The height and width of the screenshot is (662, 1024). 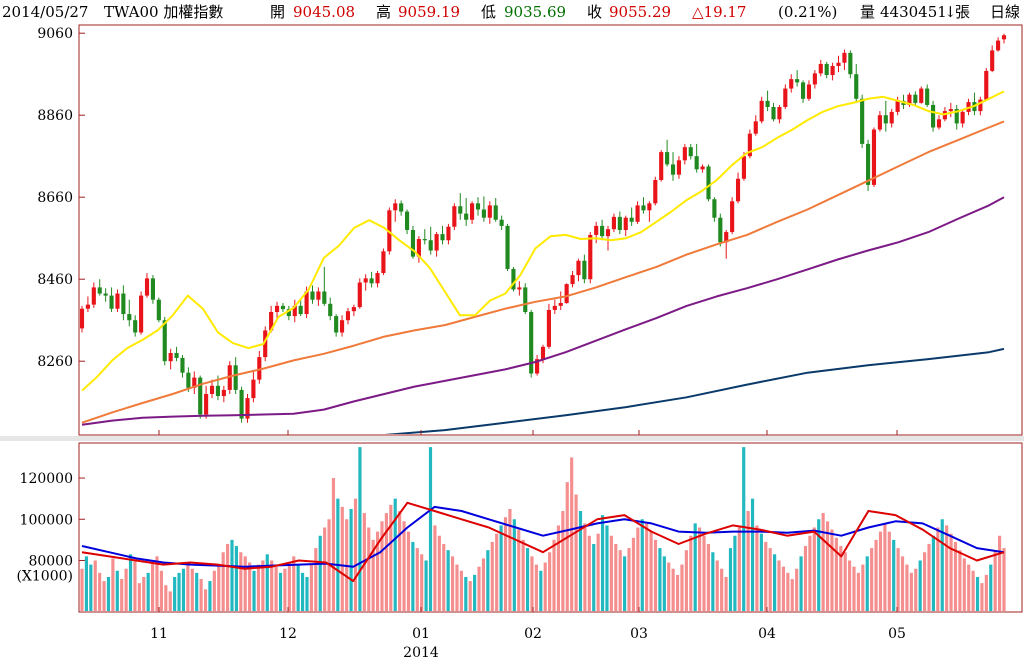 What do you see at coordinates (278, 12) in the screenshot?
I see `open-label: 開` at bounding box center [278, 12].